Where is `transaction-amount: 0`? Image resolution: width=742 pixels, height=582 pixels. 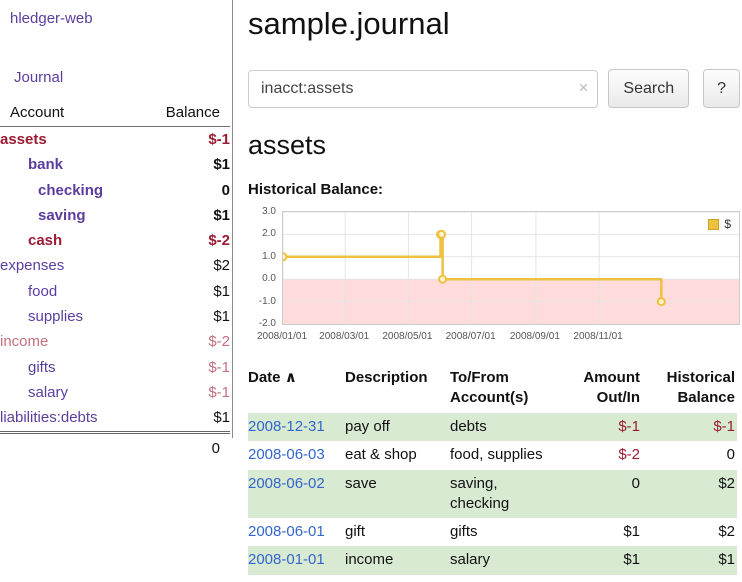 transaction-amount: 0 is located at coordinates (635, 483).